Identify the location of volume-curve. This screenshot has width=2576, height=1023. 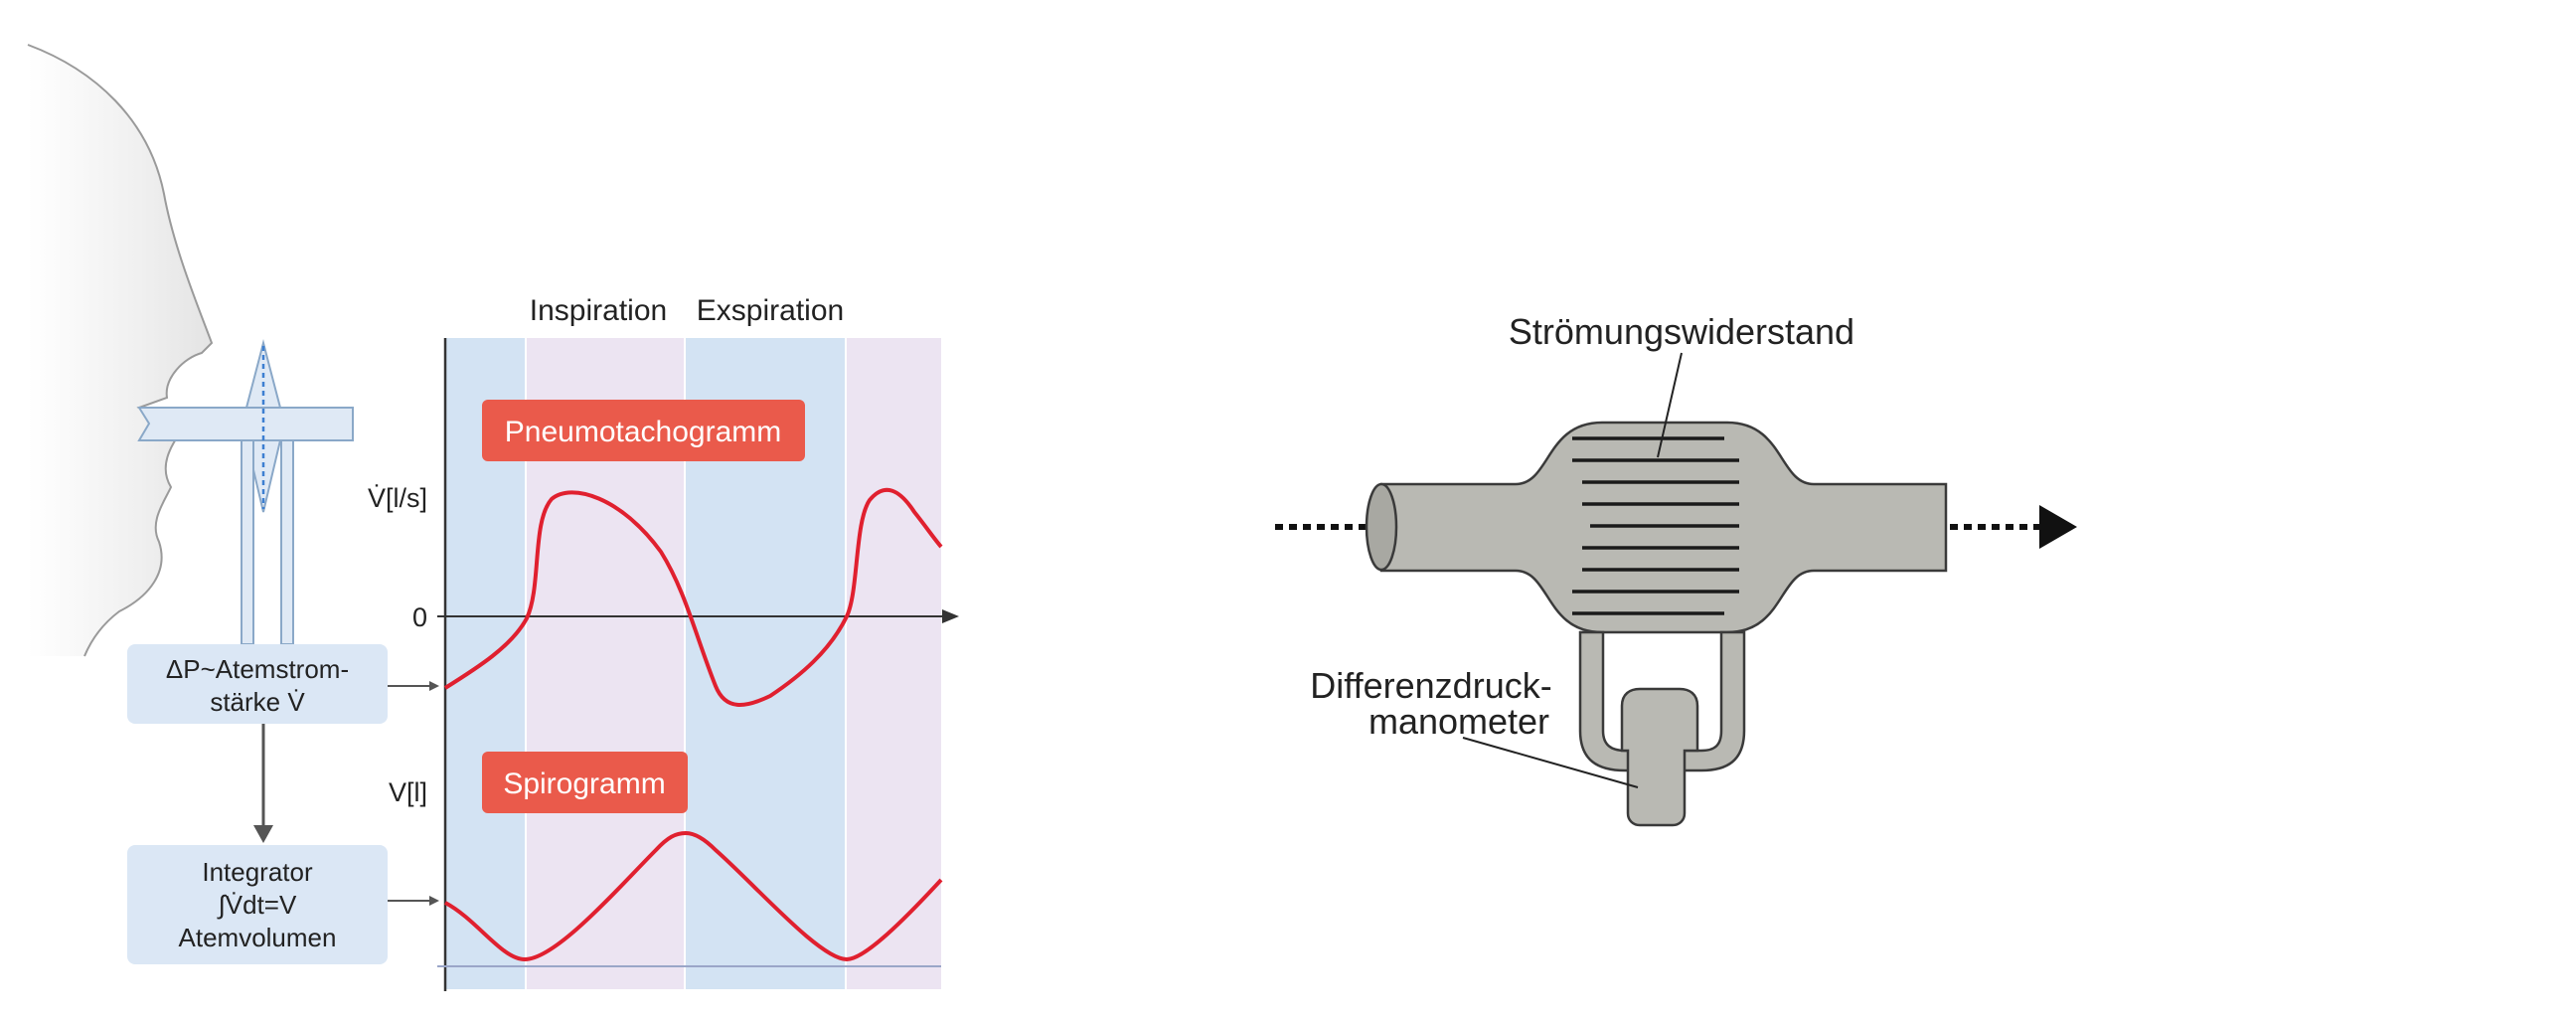
(693, 896).